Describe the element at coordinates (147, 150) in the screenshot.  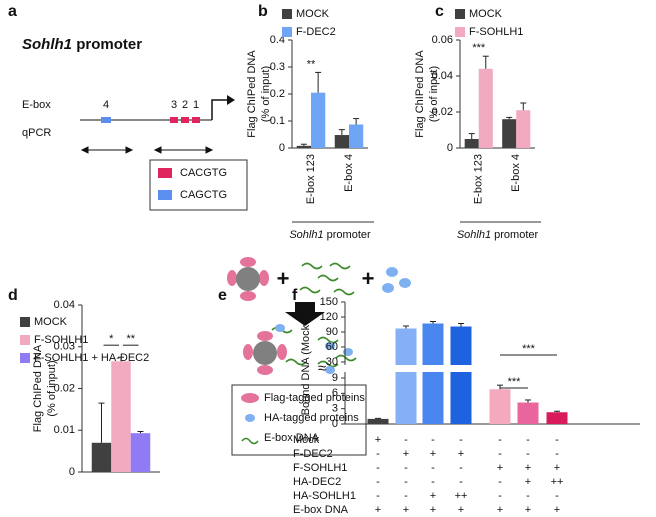
I see `qpcr-arrows` at that location.